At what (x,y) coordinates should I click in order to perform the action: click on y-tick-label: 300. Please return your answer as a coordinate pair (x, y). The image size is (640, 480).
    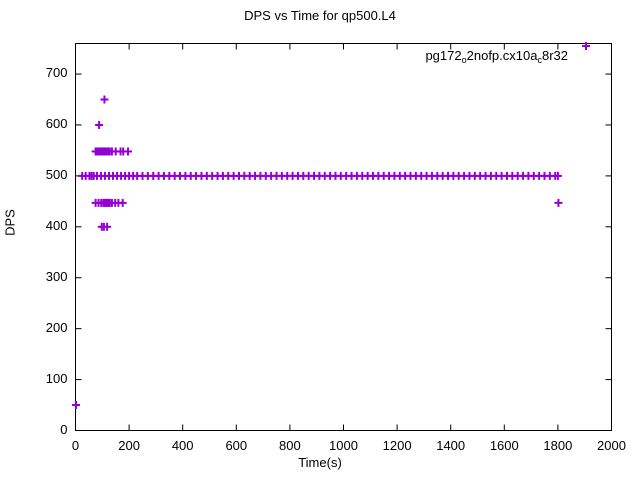
    Looking at the image, I should click on (56, 276).